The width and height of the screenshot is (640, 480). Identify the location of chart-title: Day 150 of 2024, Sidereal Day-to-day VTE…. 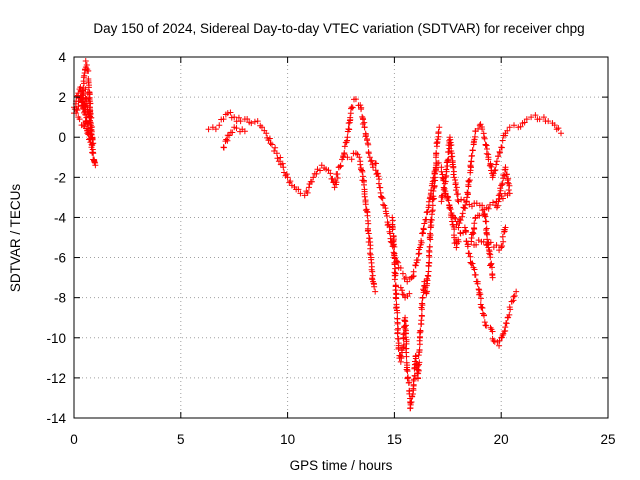
(338, 28).